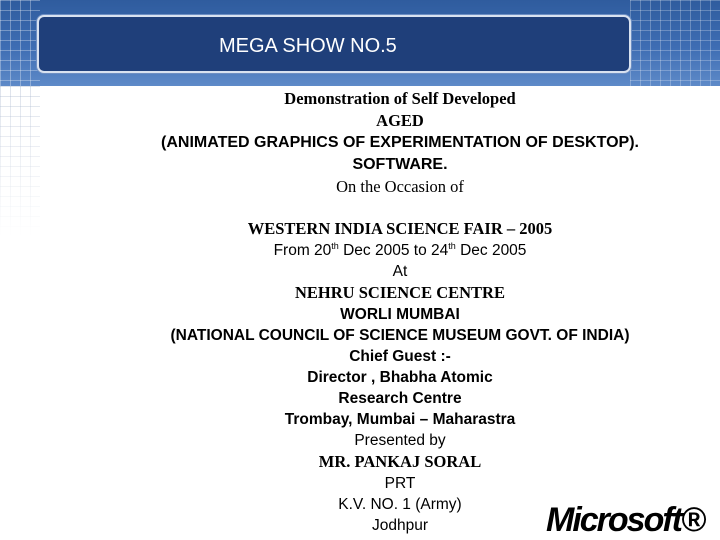 This screenshot has height=540, width=720. I want to click on slide-title: MEGA SHOW NO.5, so click(308, 46).